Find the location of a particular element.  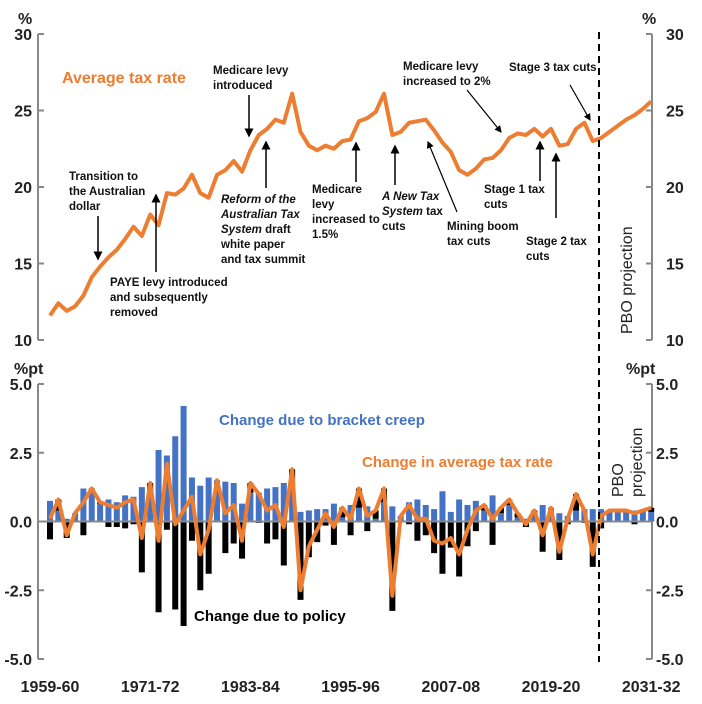

annotation-segment: Medicare levy is located at coordinates (251, 71).